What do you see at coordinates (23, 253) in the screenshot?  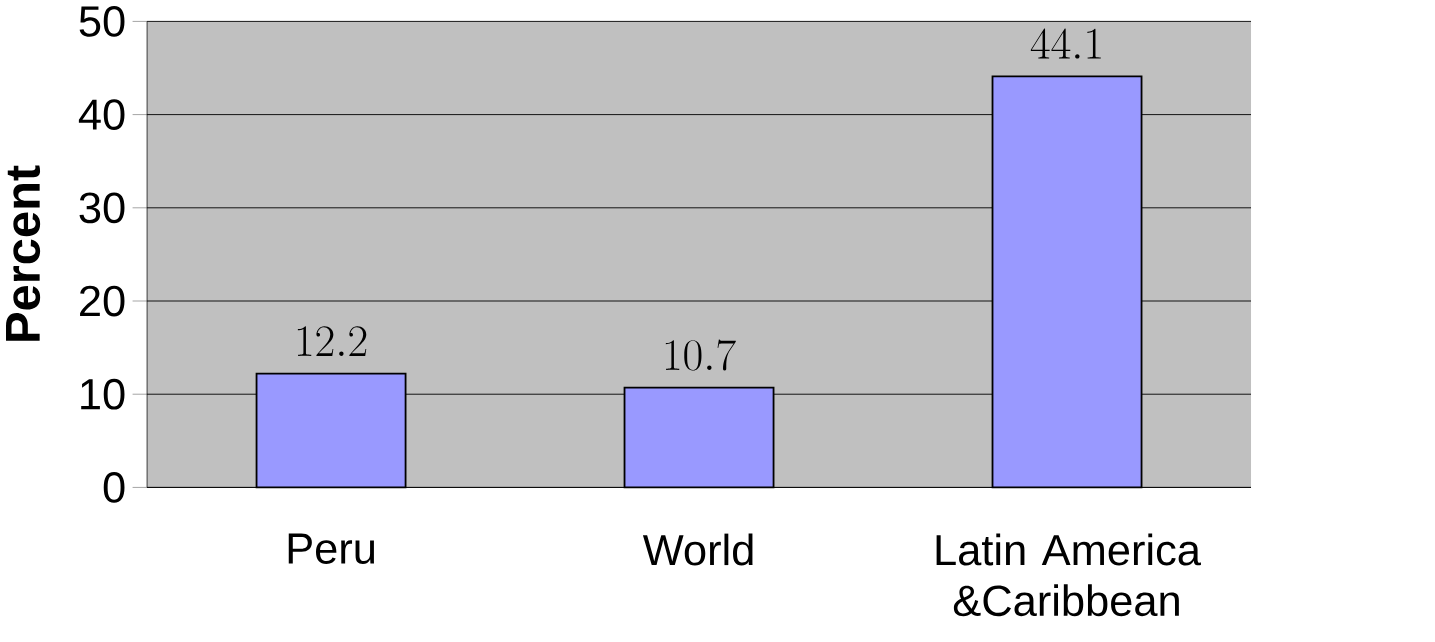 I see `y-axis-title: Percent` at bounding box center [23, 253].